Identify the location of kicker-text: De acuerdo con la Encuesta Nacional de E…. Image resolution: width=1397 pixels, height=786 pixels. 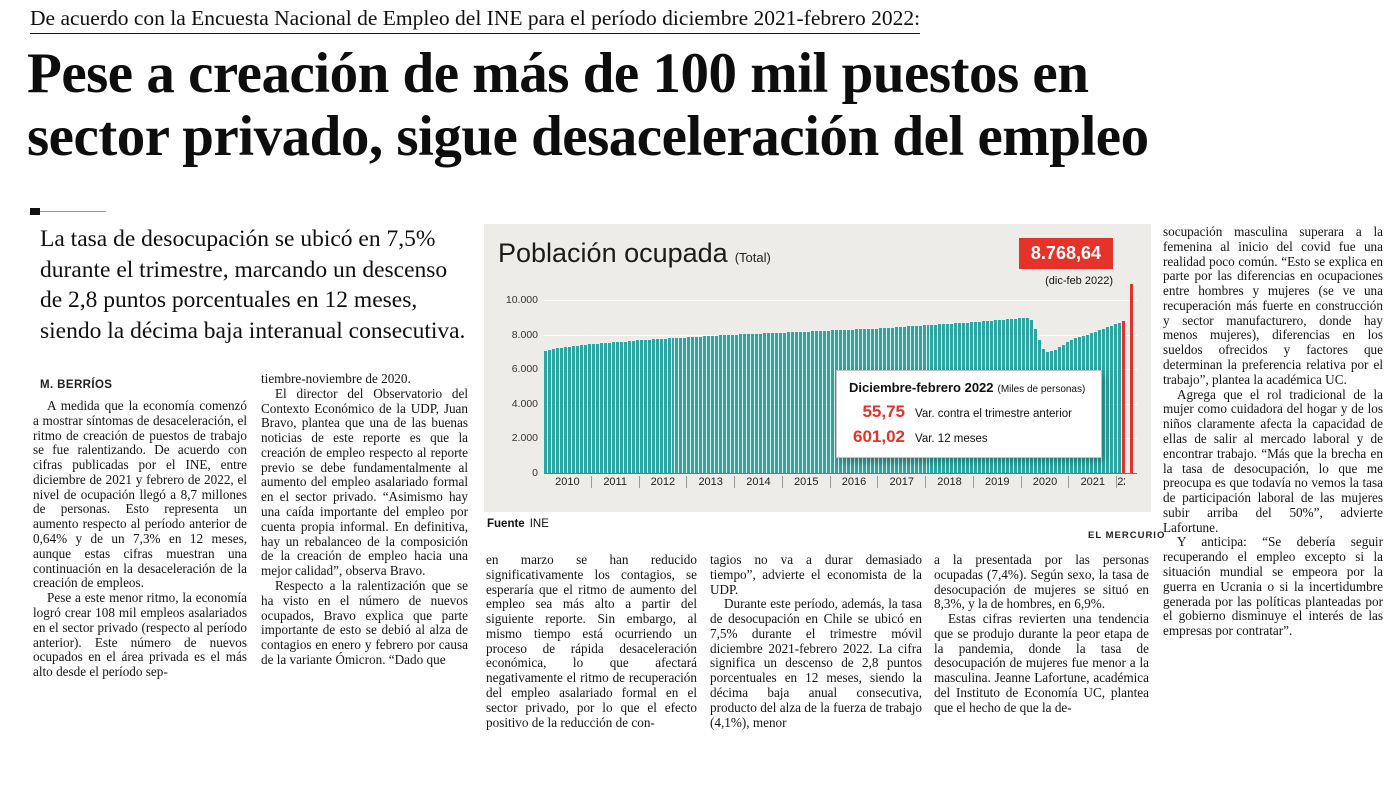
(475, 20).